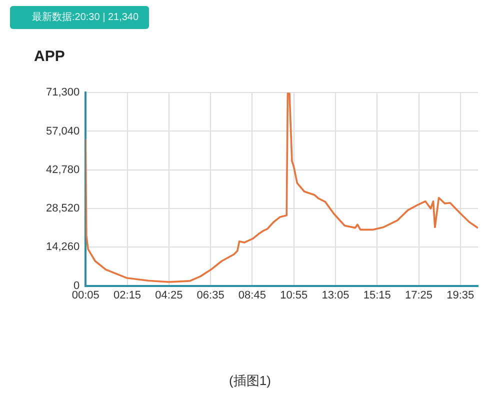 This screenshot has width=500, height=395. I want to click on x-tick-label: 02:15, so click(128, 295).